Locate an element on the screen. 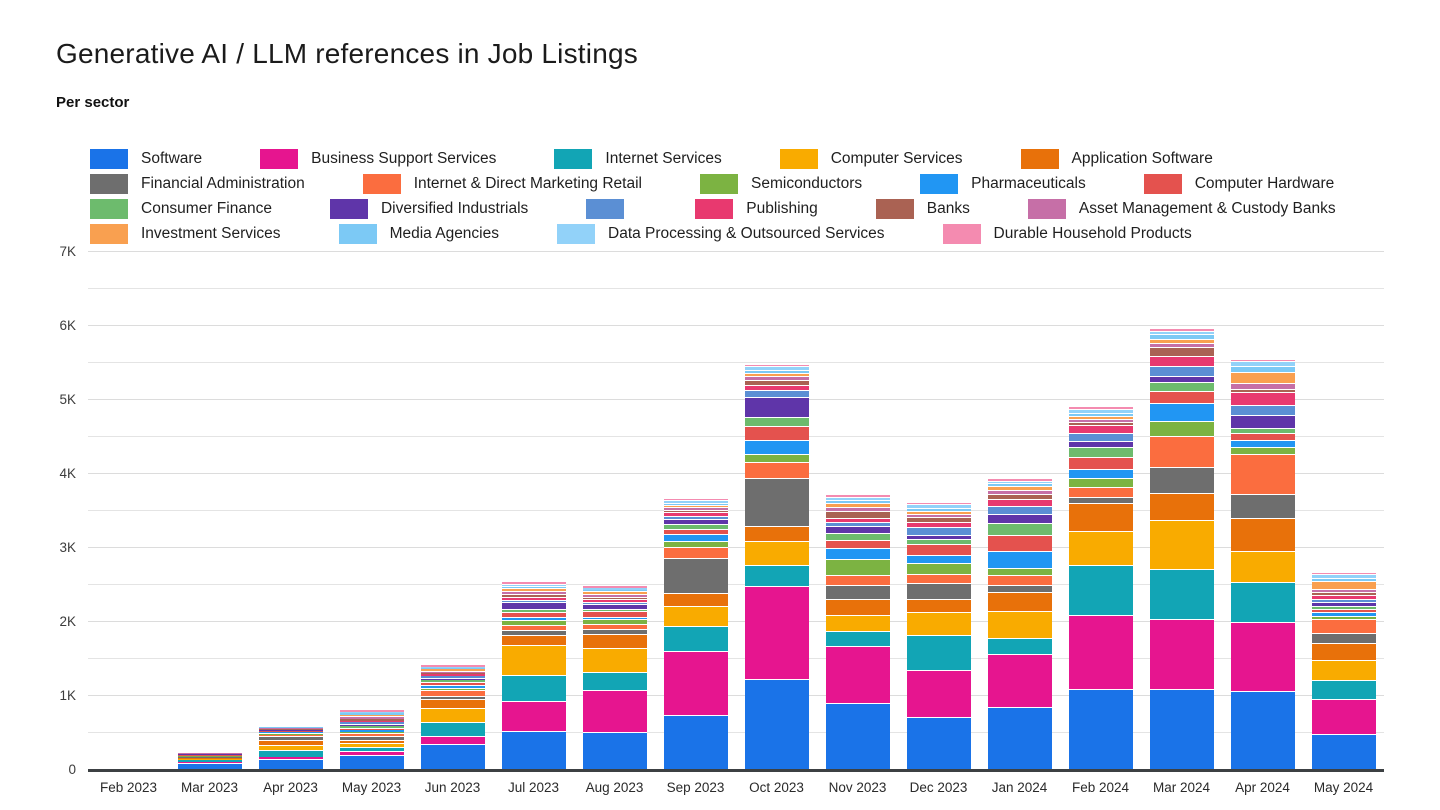 Image resolution: width=1440 pixels, height=810 pixels. legend-item-investment-services: Investment Services is located at coordinates (185, 233).